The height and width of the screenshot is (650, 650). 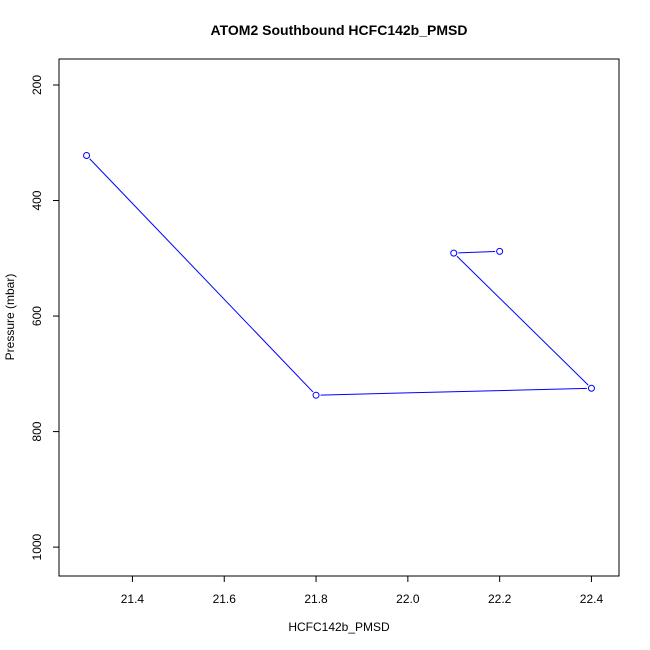 I want to click on y-tick-label: 800, so click(x=37, y=431).